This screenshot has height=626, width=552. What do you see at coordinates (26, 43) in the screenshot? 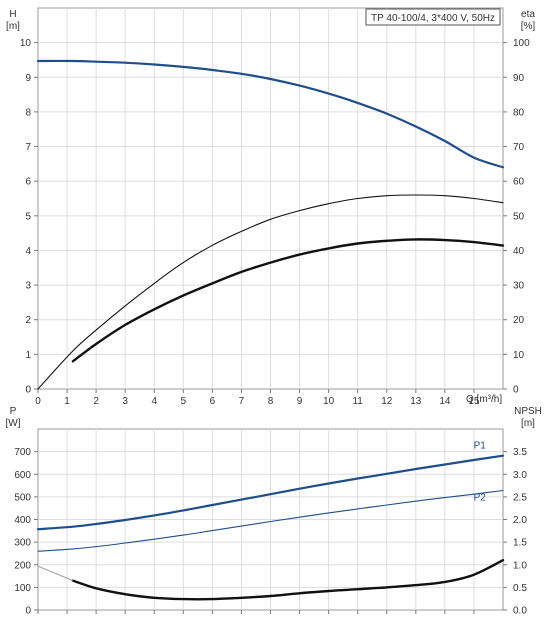
I see `left-tick-label: 10` at bounding box center [26, 43].